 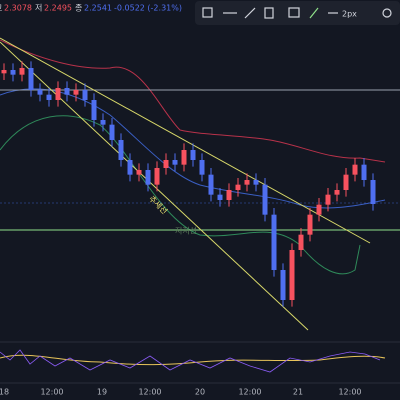 What do you see at coordinates (349, 14) in the screenshot?
I see `toolbar-label: 2px` at bounding box center [349, 14].